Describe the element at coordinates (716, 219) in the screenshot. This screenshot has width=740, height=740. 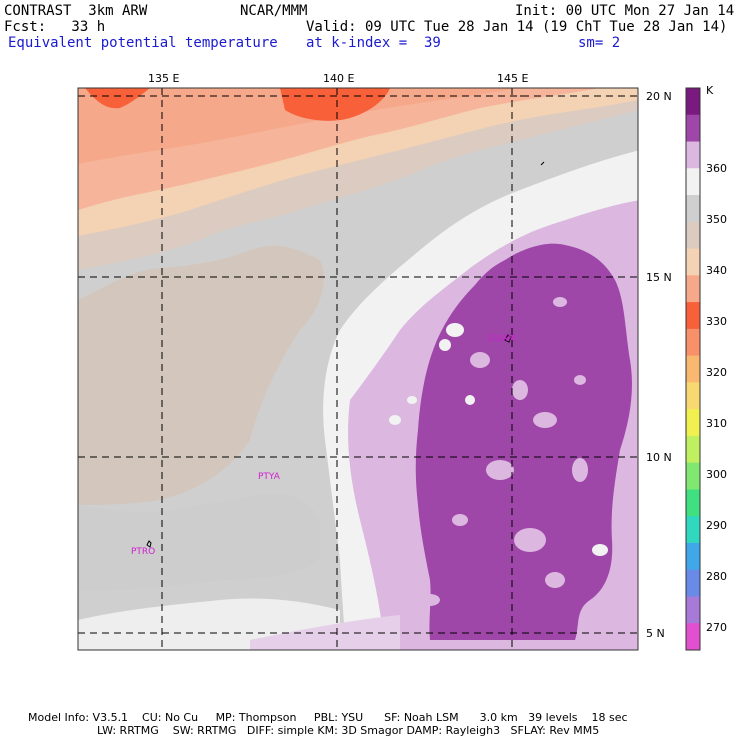
I see `colorbar-label: 350` at that location.